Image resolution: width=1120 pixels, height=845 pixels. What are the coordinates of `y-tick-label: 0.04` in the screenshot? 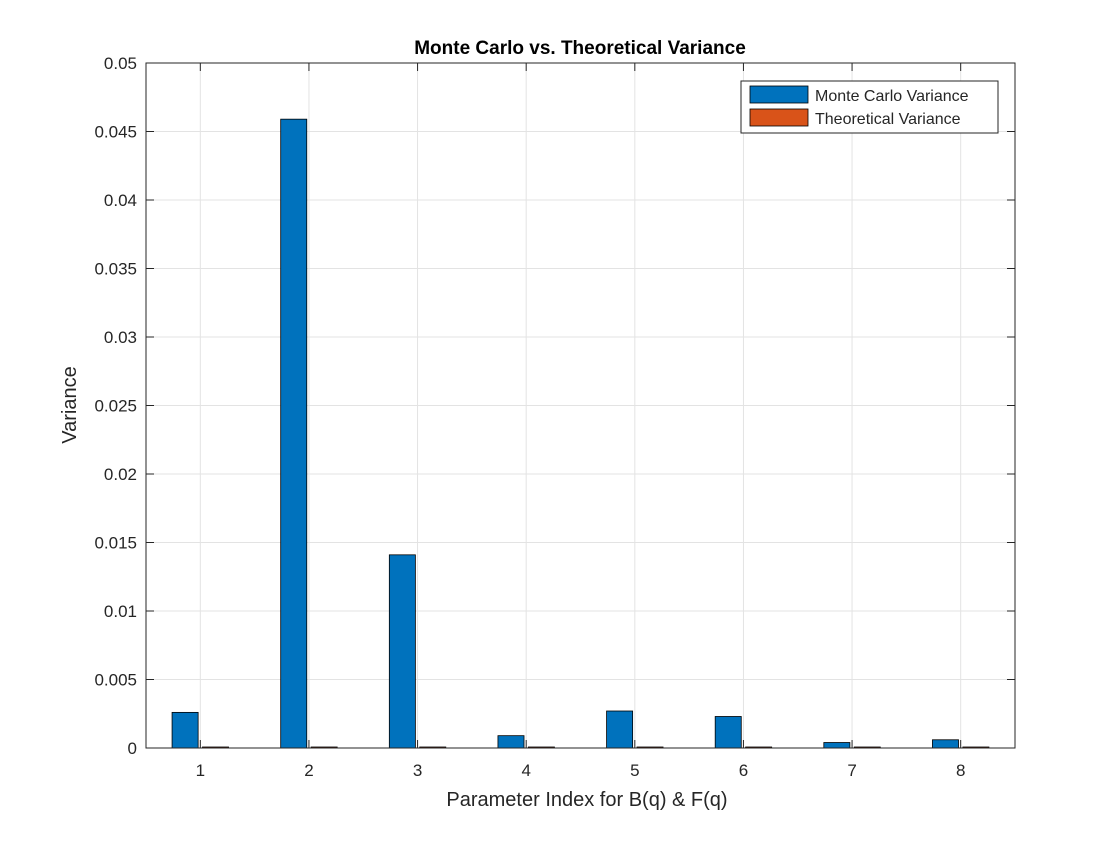 It's located at (120, 200).